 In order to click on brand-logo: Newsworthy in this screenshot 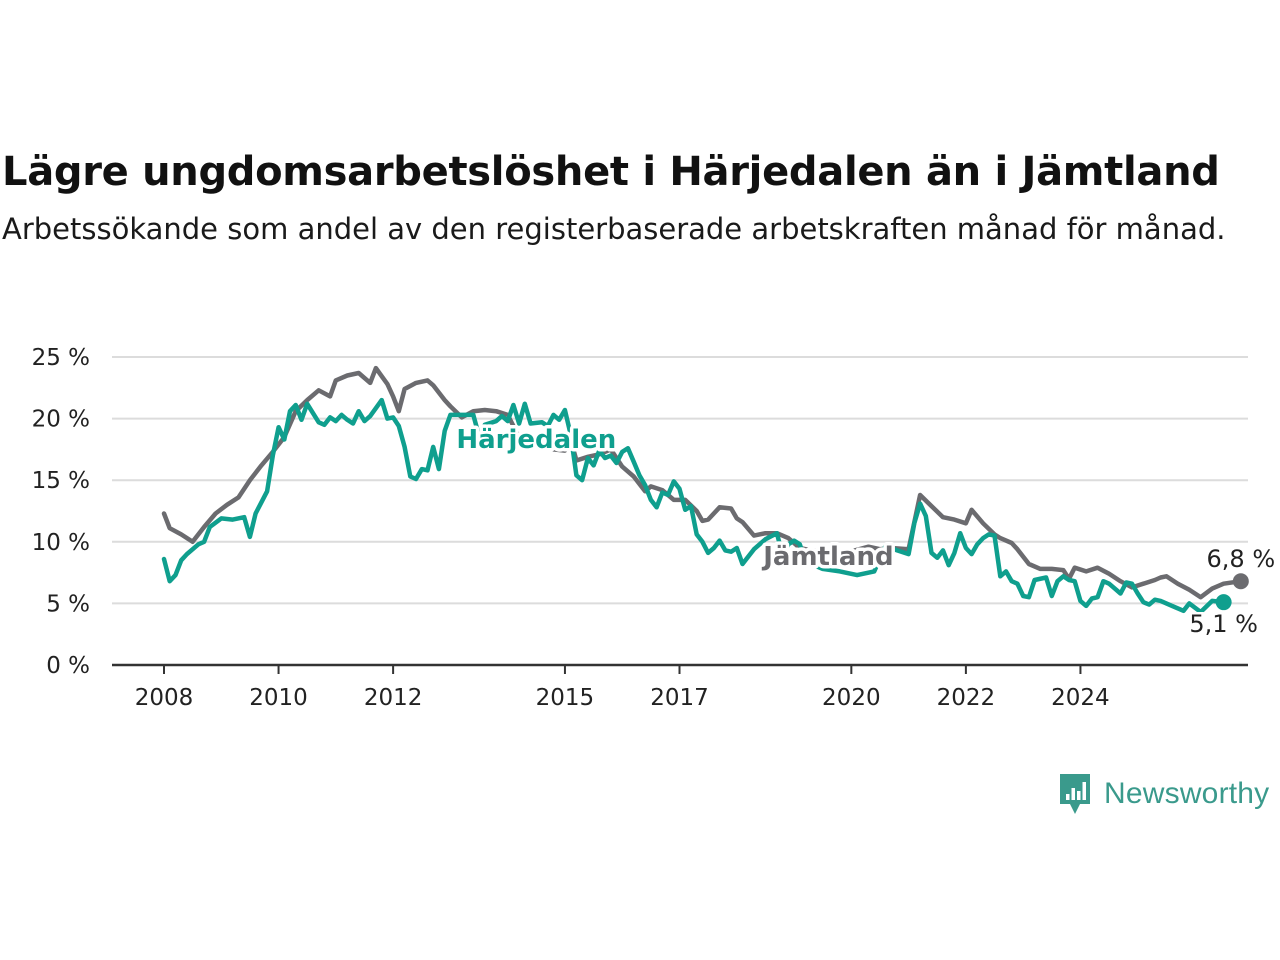, I will do `click(1163, 794)`.